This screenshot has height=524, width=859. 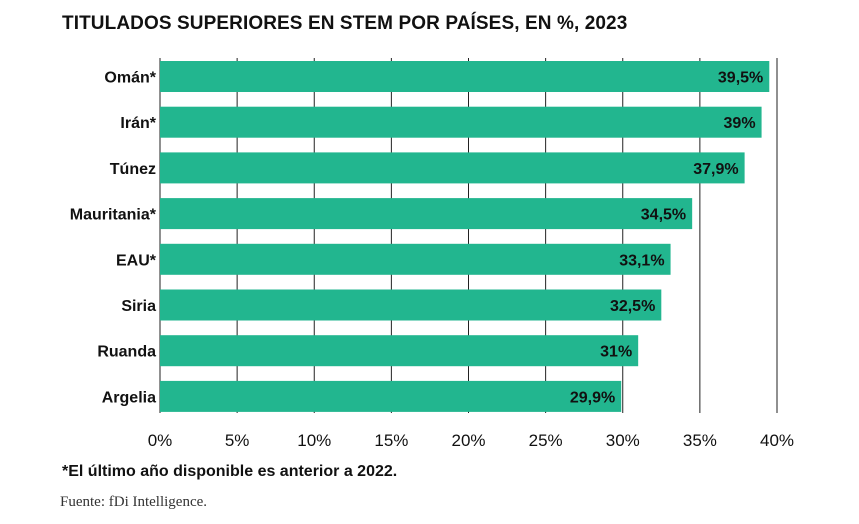 I want to click on data-label: 39,5%, so click(x=740, y=78).